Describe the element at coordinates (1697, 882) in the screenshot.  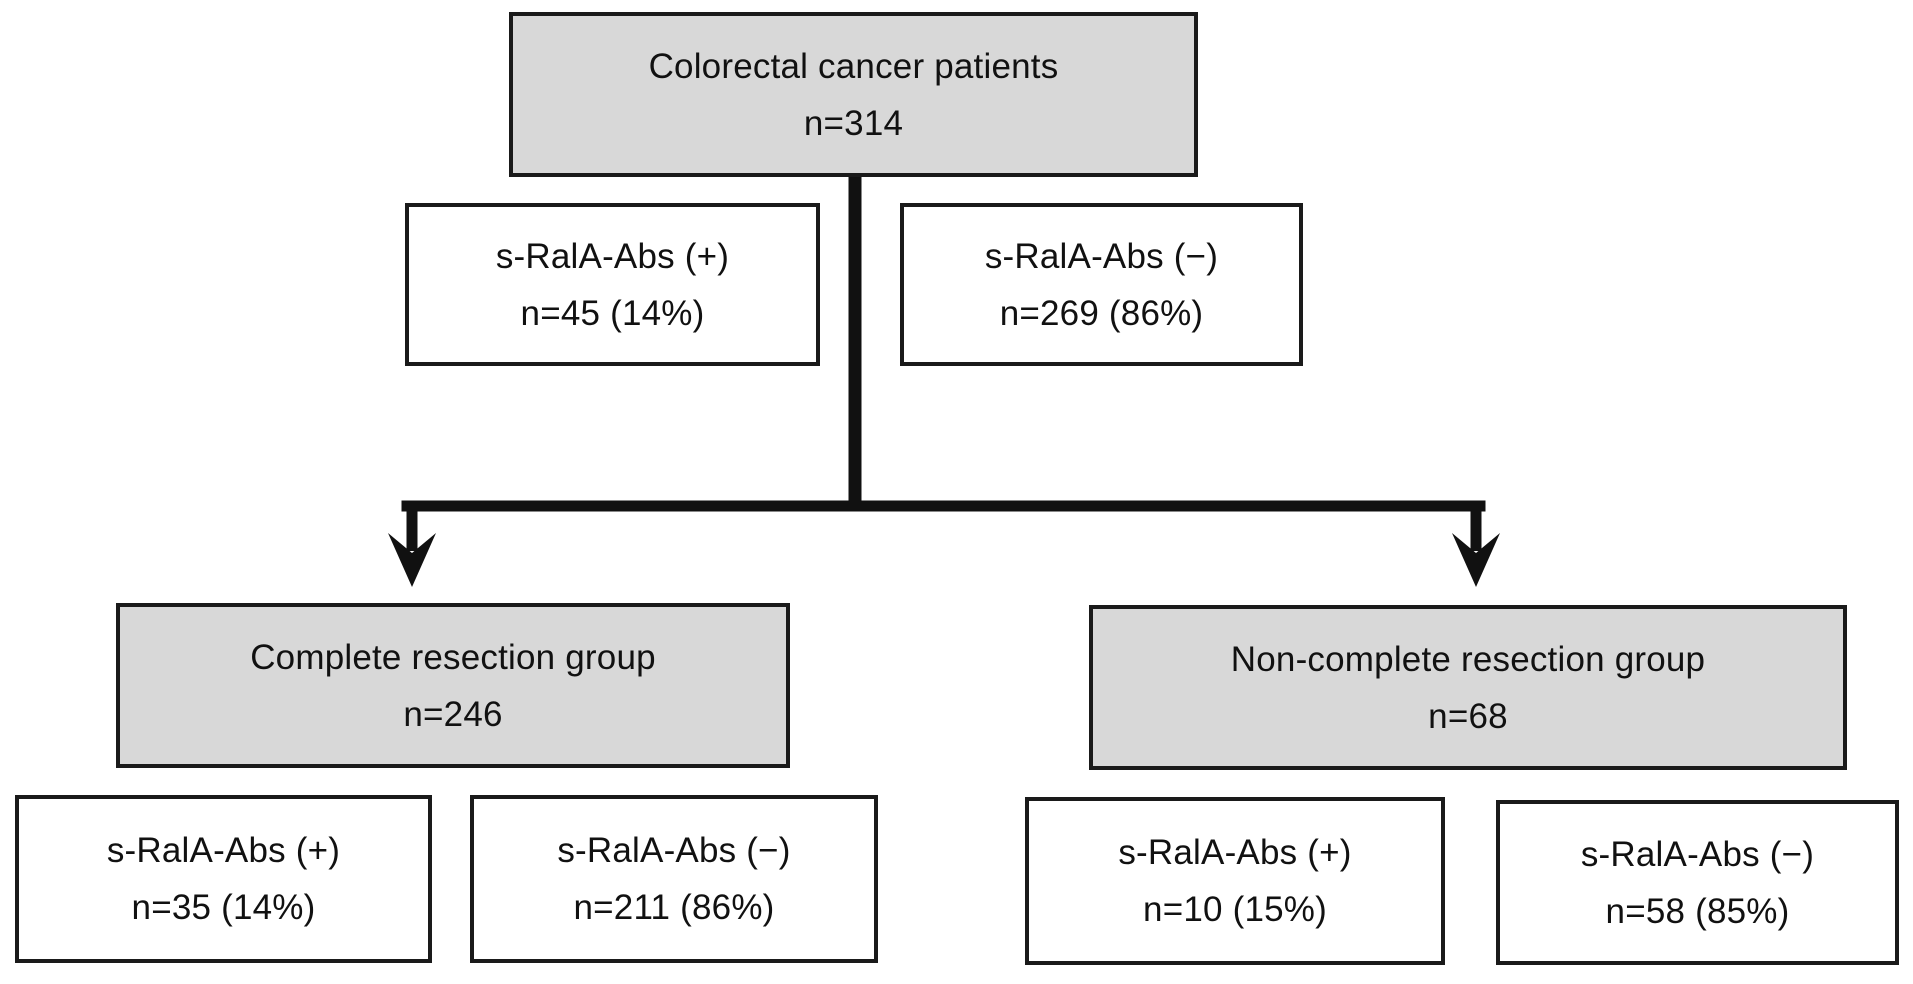
I see `box-srala-neg-noncomplete: s-RalA-Abs (−) n=58 (85%)` at that location.